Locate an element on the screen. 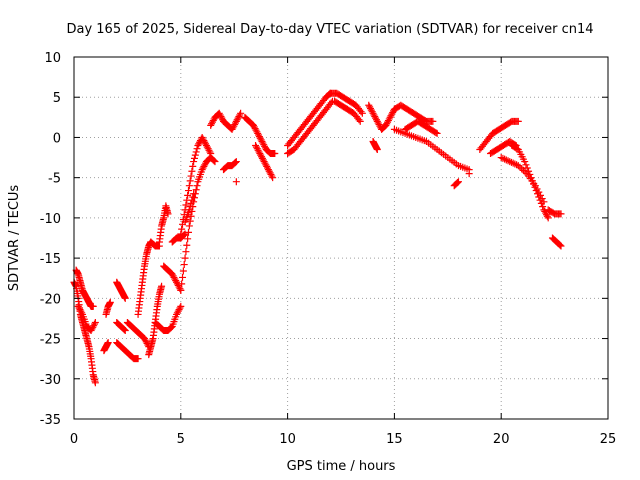 The height and width of the screenshot is (480, 640). y-tick-label: -25 is located at coordinates (50, 340).